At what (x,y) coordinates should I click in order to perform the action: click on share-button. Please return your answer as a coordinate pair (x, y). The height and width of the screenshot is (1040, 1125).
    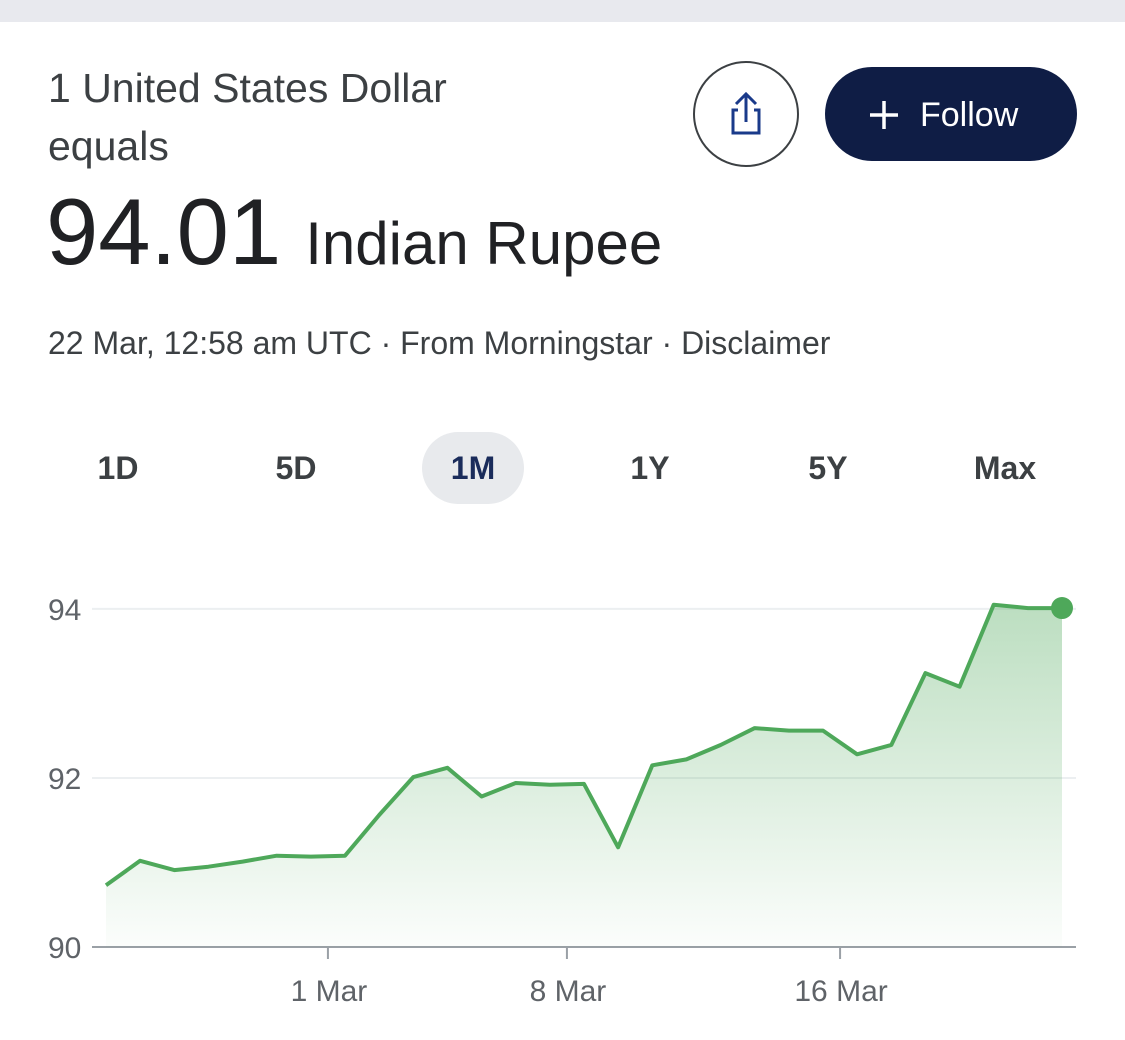
    Looking at the image, I should click on (746, 114).